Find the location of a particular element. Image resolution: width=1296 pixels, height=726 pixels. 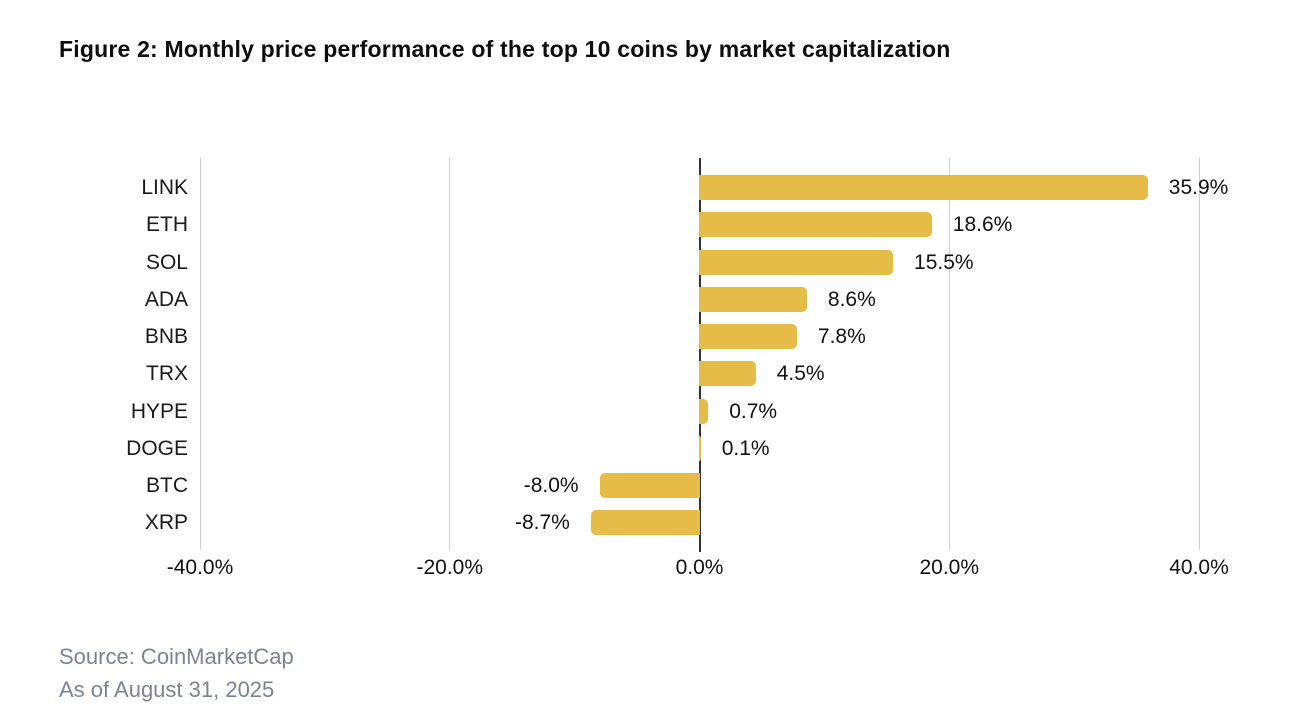

bar-value-label: 35.9% is located at coordinates (1198, 187).